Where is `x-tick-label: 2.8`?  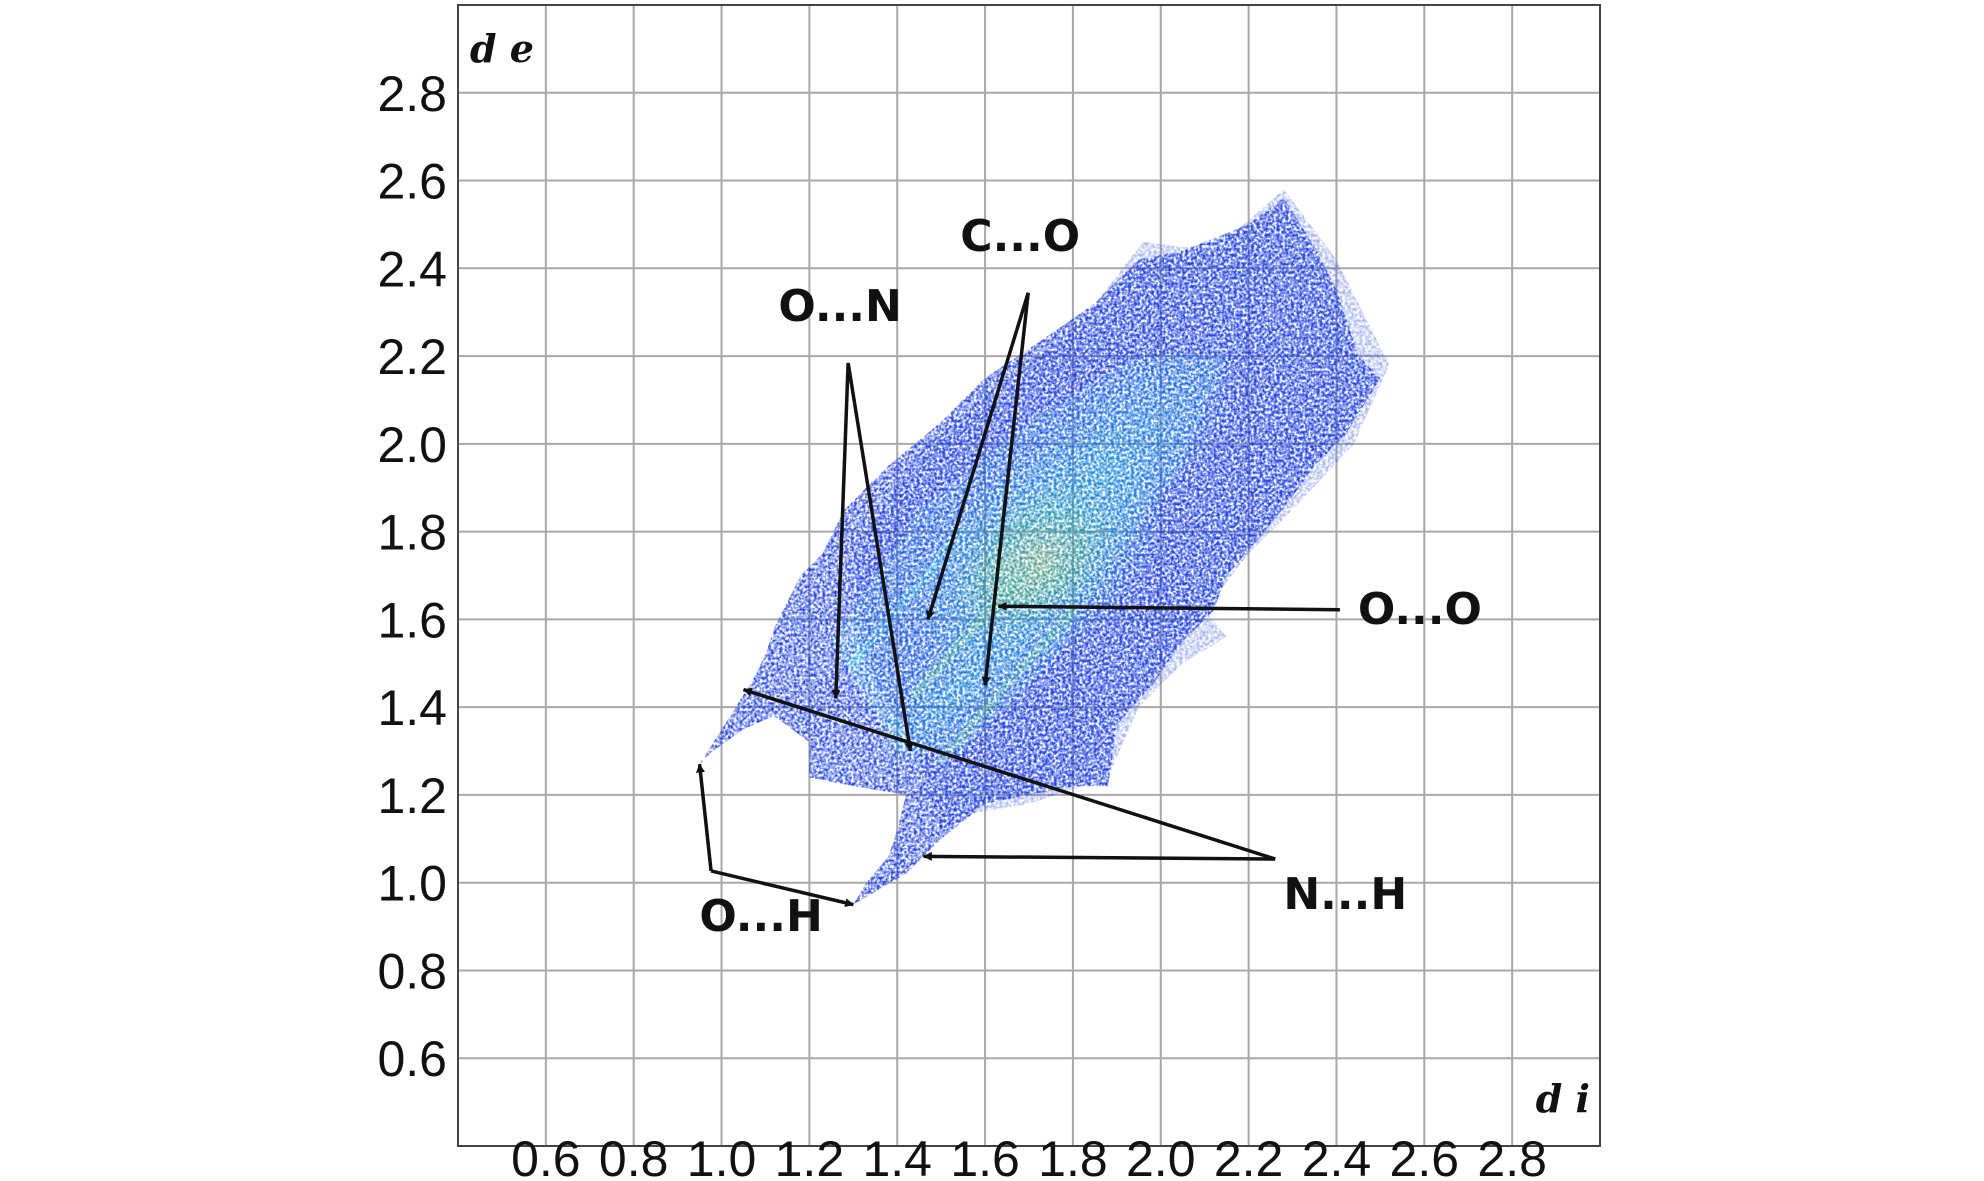
x-tick-label: 2.8 is located at coordinates (1512, 1156).